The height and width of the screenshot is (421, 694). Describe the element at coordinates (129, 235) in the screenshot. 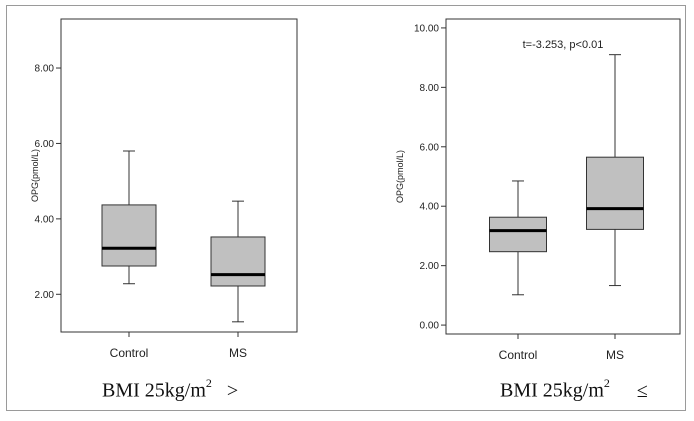

I see `left-box-control` at that location.